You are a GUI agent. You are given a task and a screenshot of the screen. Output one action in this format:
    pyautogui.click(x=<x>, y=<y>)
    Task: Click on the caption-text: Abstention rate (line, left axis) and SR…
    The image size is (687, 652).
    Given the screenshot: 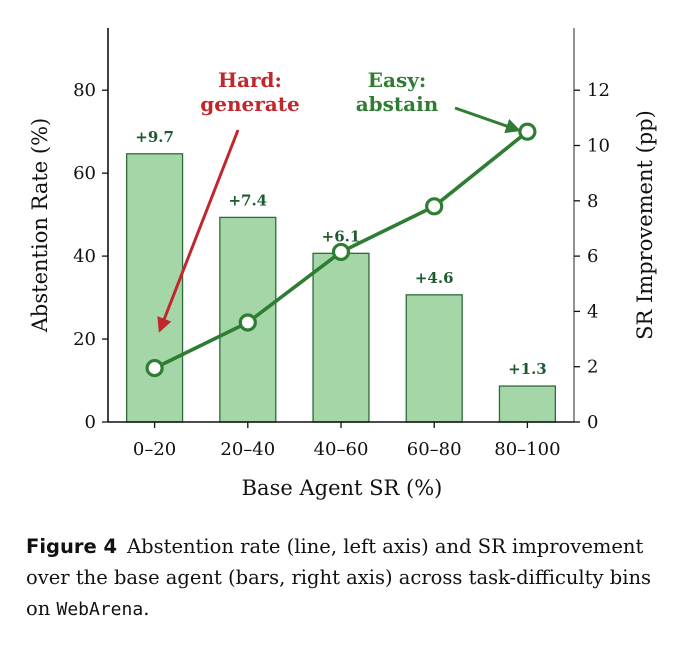 What is the action you would take?
    pyautogui.click(x=339, y=577)
    